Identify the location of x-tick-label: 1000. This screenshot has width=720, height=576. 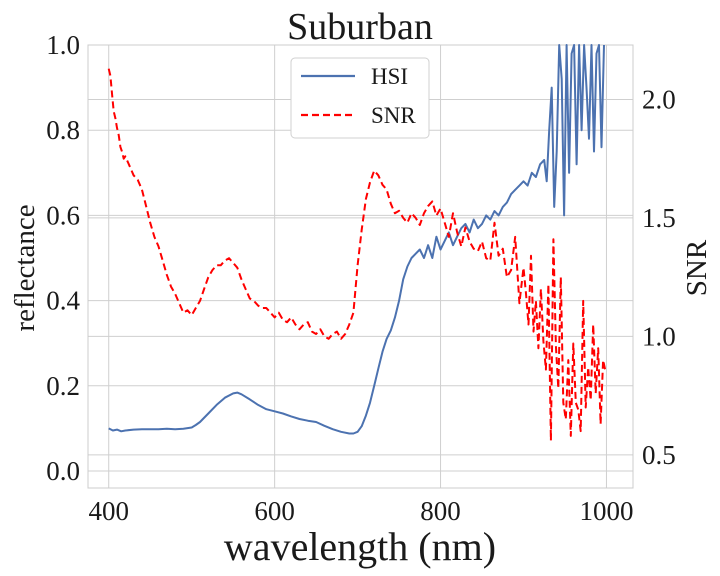
(606, 511).